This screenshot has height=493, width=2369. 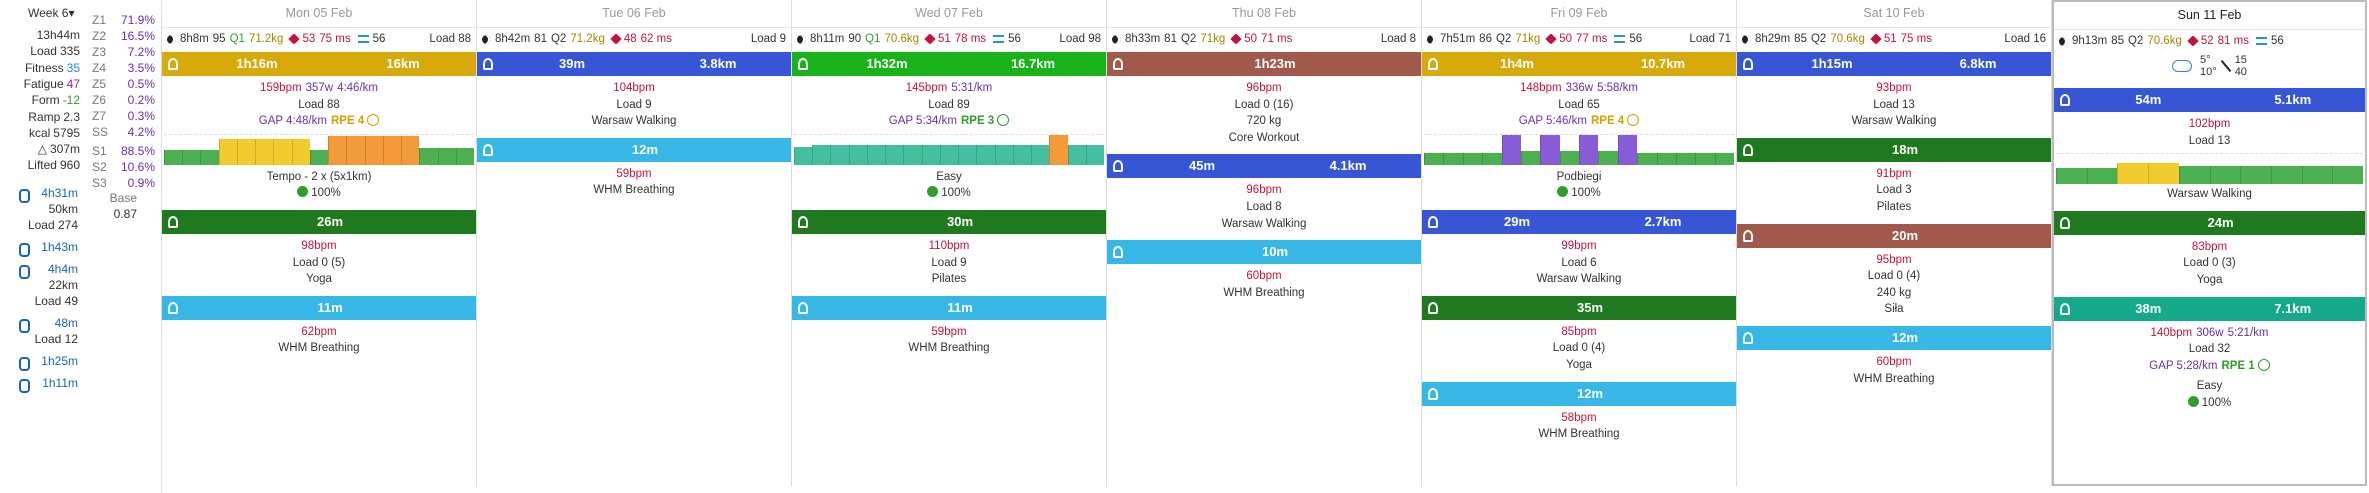 I want to click on day-date: Mon 05 Feb, so click(x=319, y=14).